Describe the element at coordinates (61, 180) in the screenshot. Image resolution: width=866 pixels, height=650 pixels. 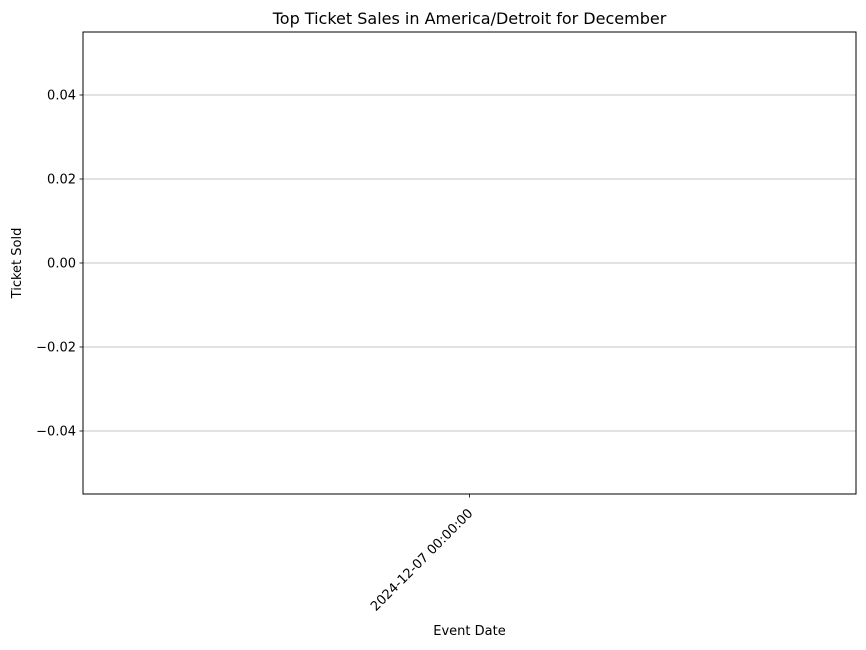
I see `y-tick-label: 0.02` at that location.